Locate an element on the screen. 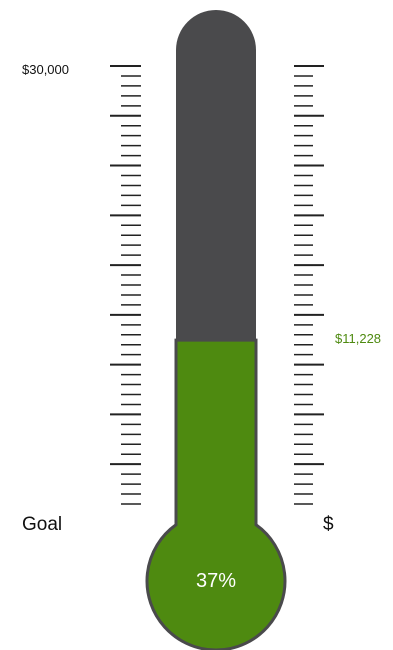 The width and height of the screenshot is (393, 650). goal-axis-label: Goal is located at coordinates (42, 524).